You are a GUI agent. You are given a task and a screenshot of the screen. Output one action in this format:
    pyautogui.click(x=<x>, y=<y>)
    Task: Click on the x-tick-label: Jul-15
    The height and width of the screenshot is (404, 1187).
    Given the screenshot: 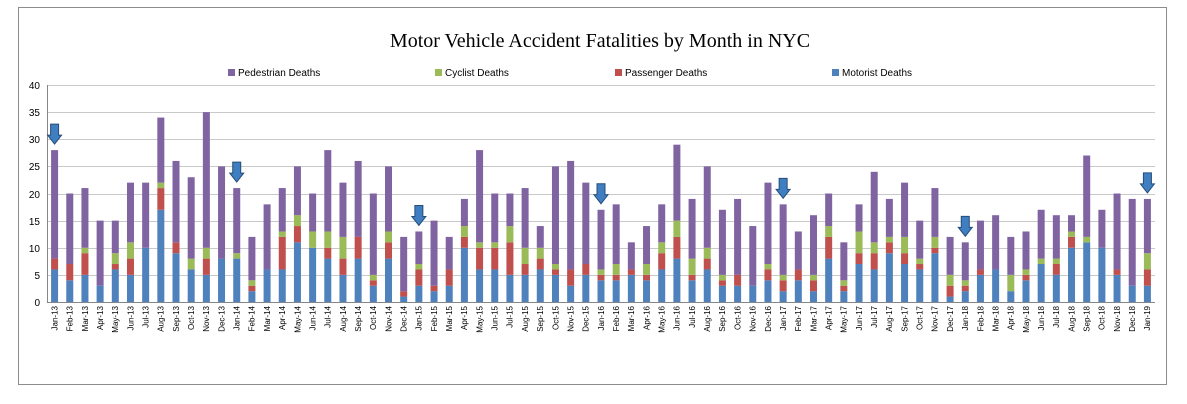 What is the action you would take?
    pyautogui.click(x=510, y=316)
    